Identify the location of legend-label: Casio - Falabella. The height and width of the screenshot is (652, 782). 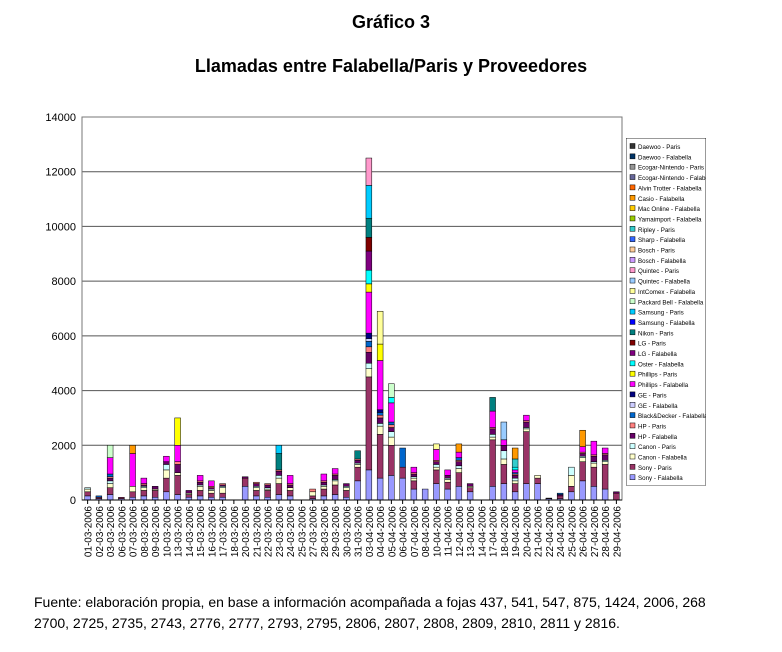
(661, 199).